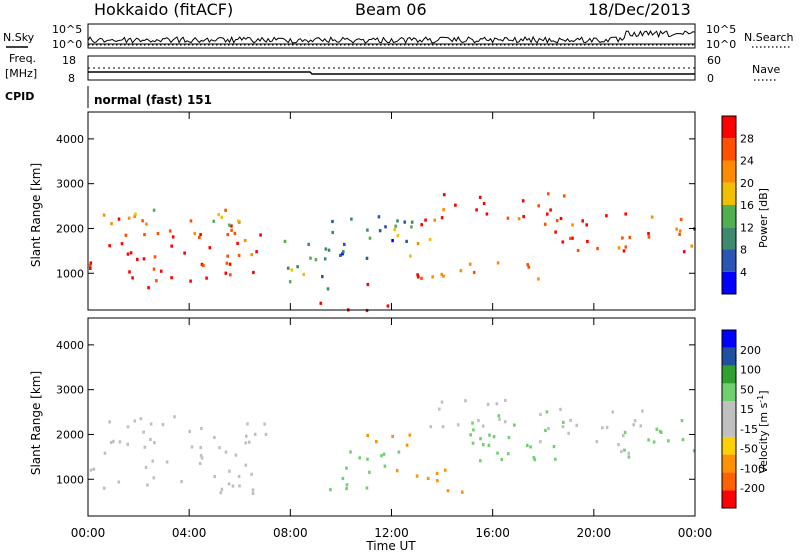 The width and height of the screenshot is (800, 554). I want to click on velocity-ytick-label: 4000, so click(70, 345).